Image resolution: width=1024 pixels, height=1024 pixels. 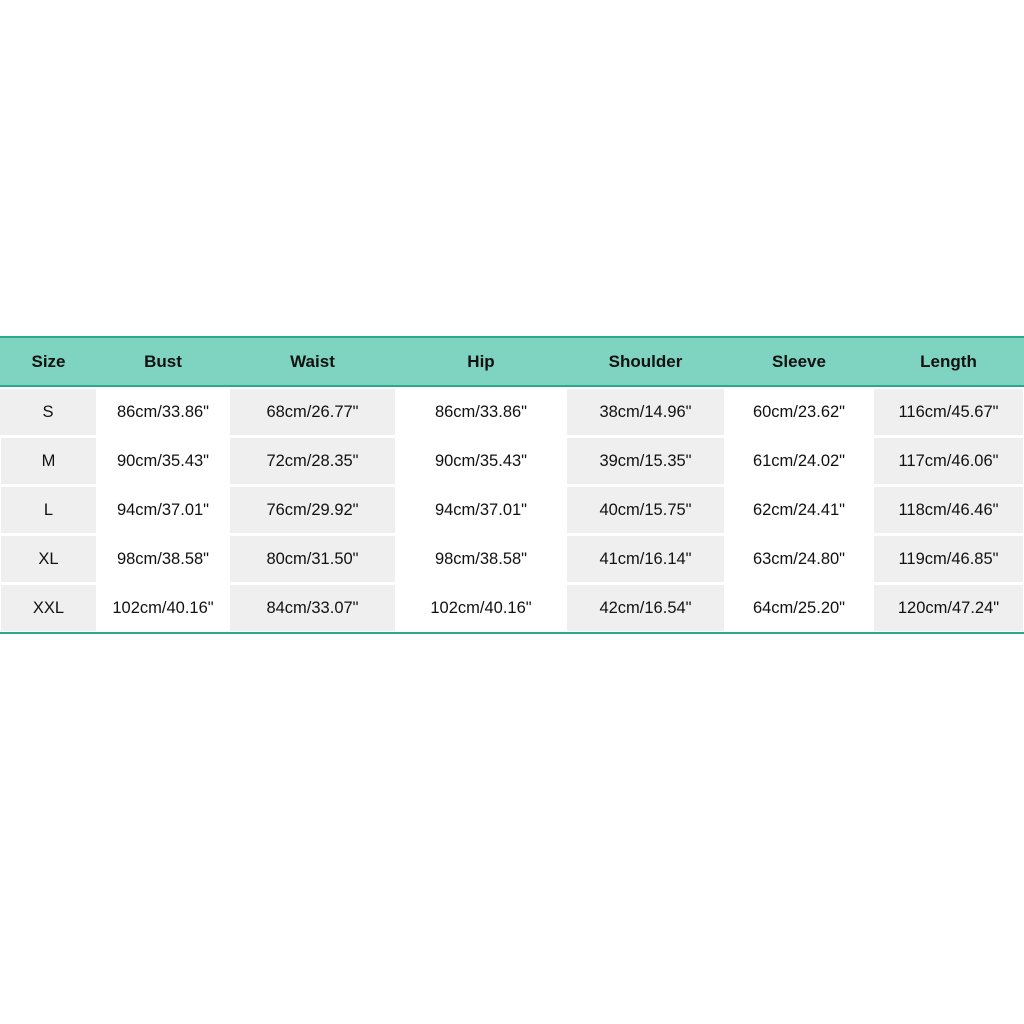 What do you see at coordinates (948, 559) in the screenshot?
I see `table-cell-length: 119cm/46.85"` at bounding box center [948, 559].